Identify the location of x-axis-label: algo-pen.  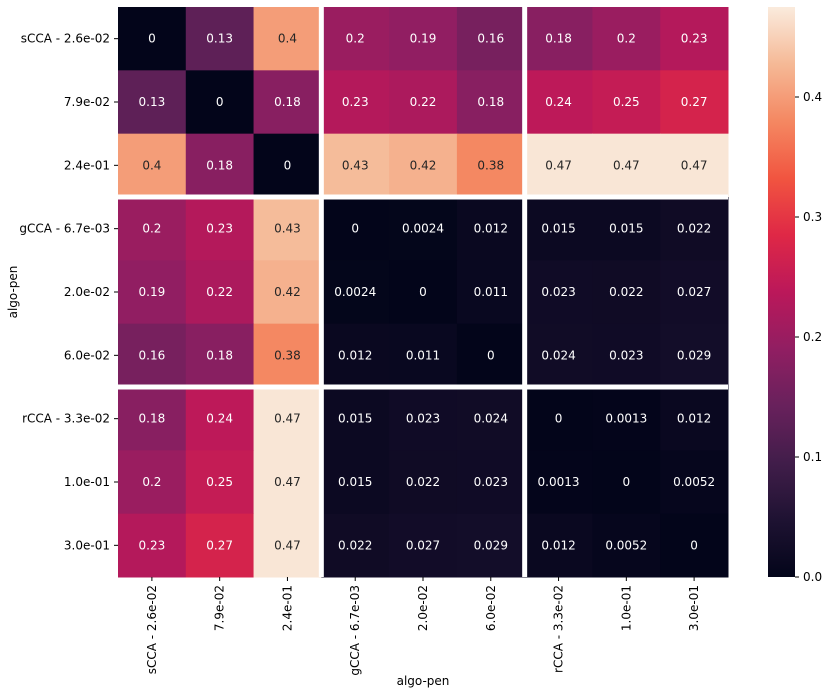
(423, 681).